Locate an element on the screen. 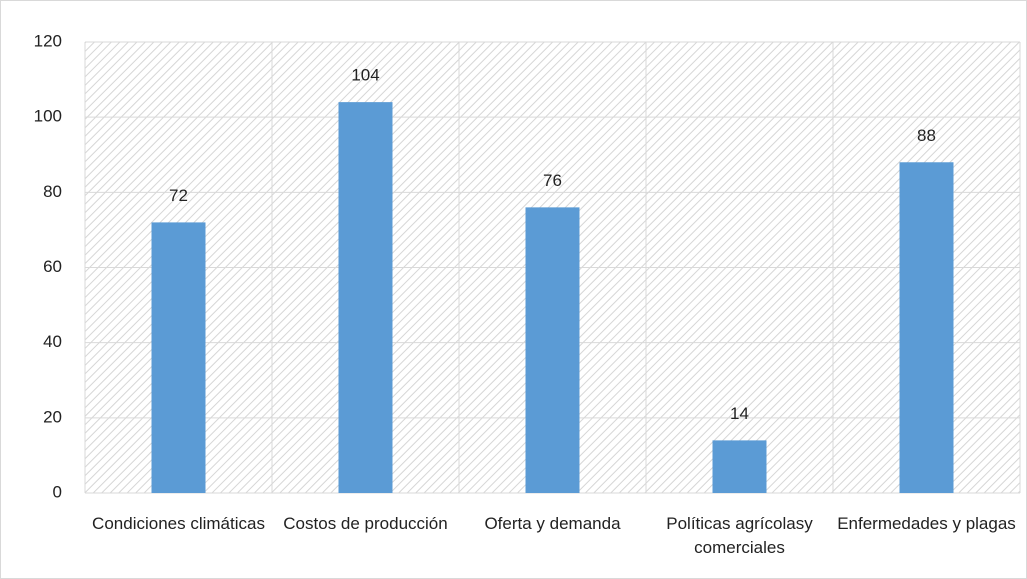 The height and width of the screenshot is (579, 1027). data-label: 76 is located at coordinates (552, 180).